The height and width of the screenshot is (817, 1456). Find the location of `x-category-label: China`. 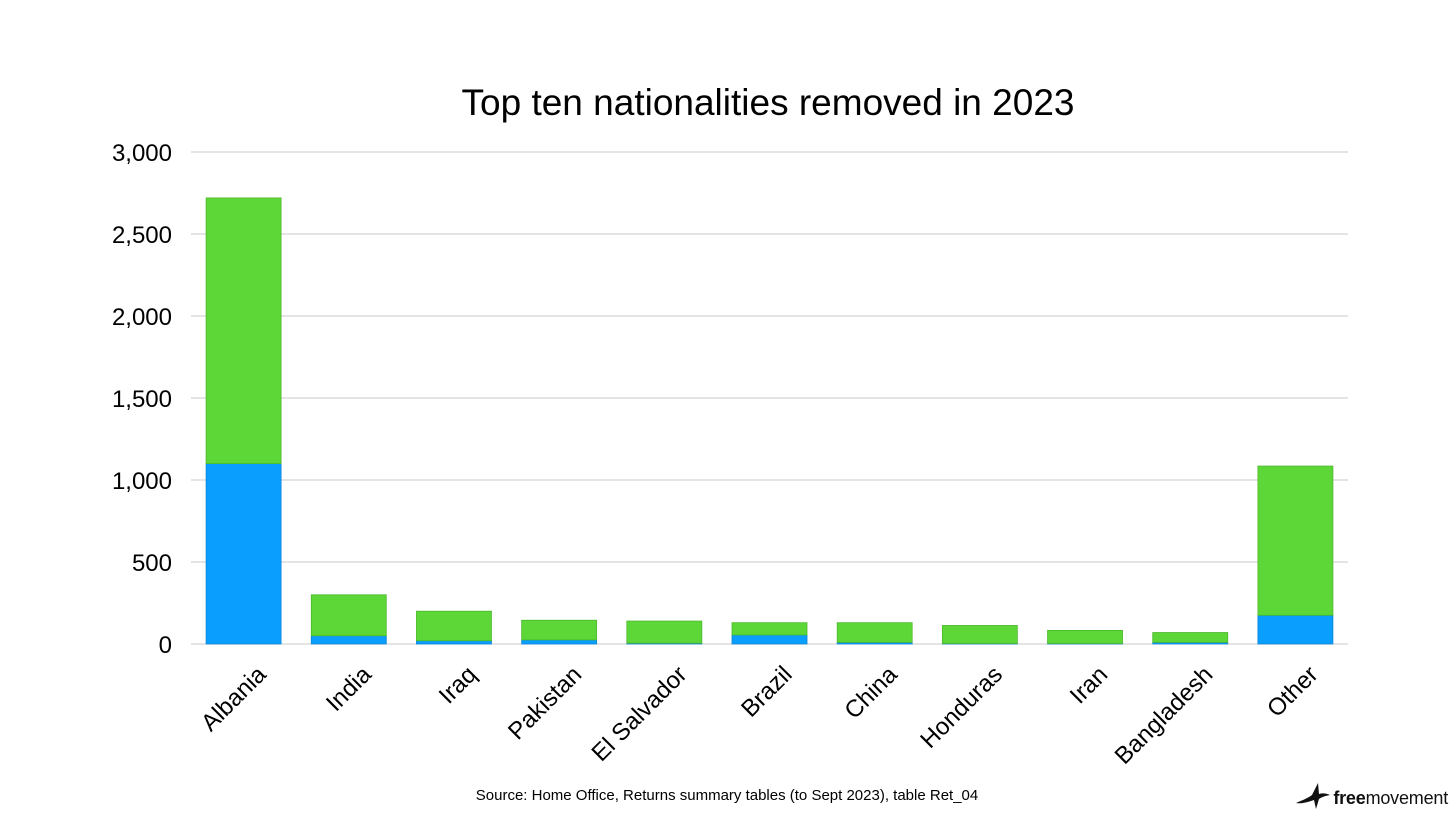

x-category-label: China is located at coordinates (871, 693).